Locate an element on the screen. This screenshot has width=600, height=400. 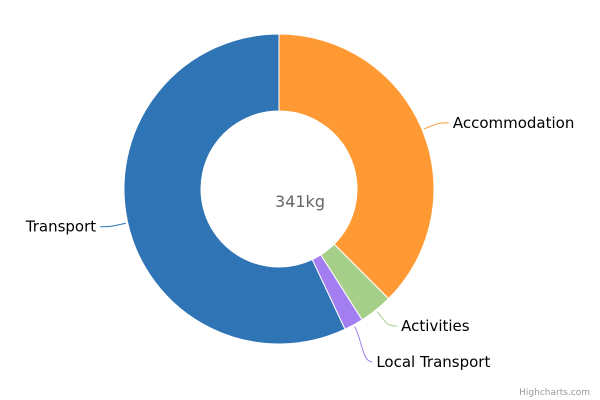
label-local-transport: Local Transport is located at coordinates (433, 362).